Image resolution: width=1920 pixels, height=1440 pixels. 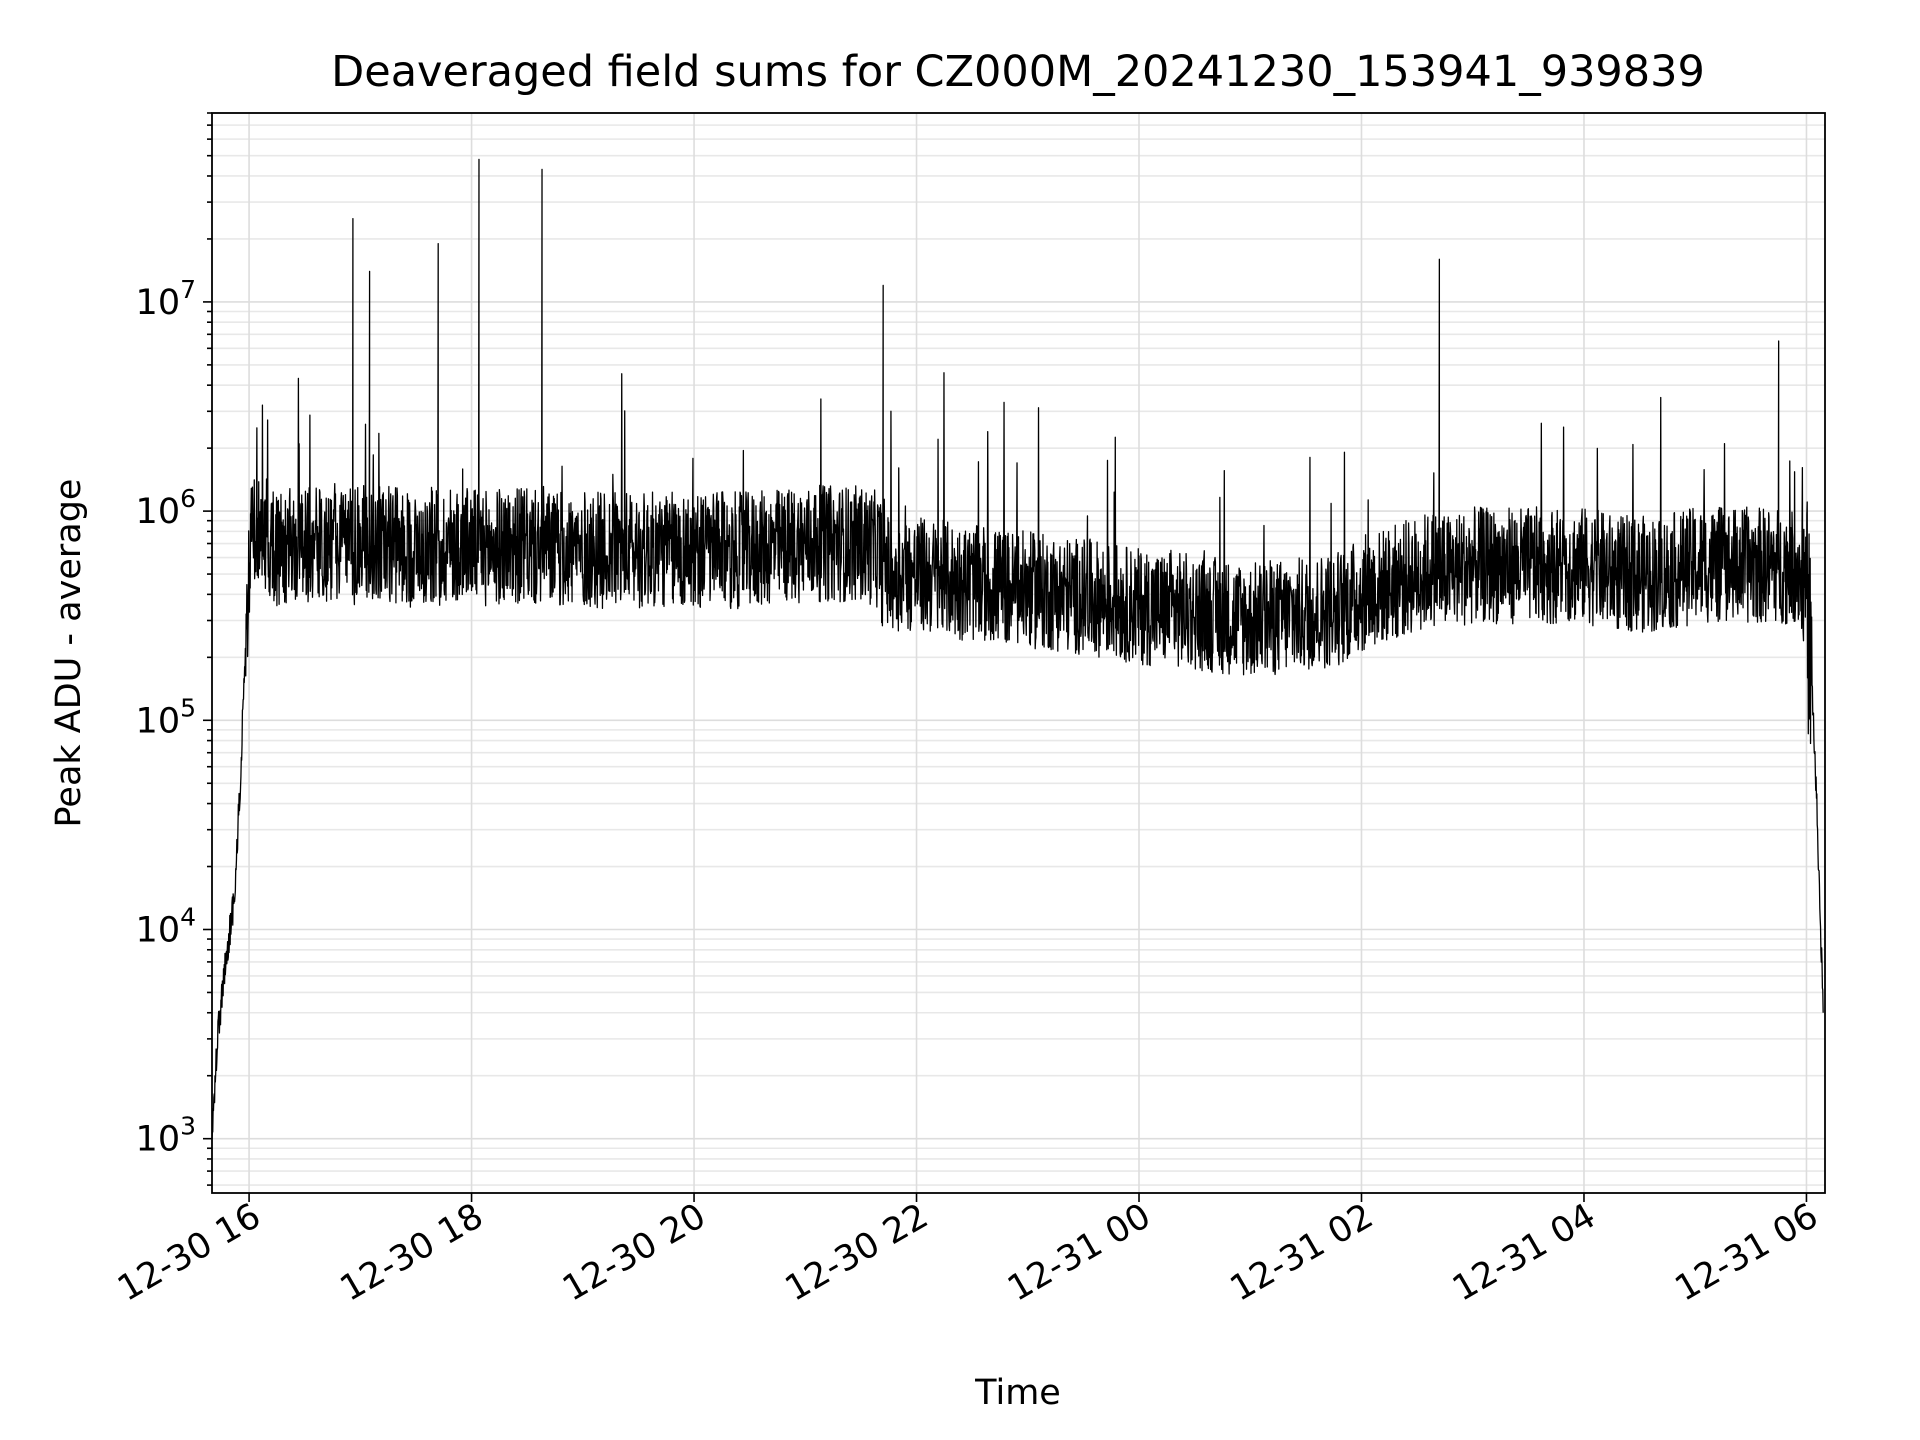 What do you see at coordinates (166, 926) in the screenshot?
I see `y-tick-label: 10⁴` at bounding box center [166, 926].